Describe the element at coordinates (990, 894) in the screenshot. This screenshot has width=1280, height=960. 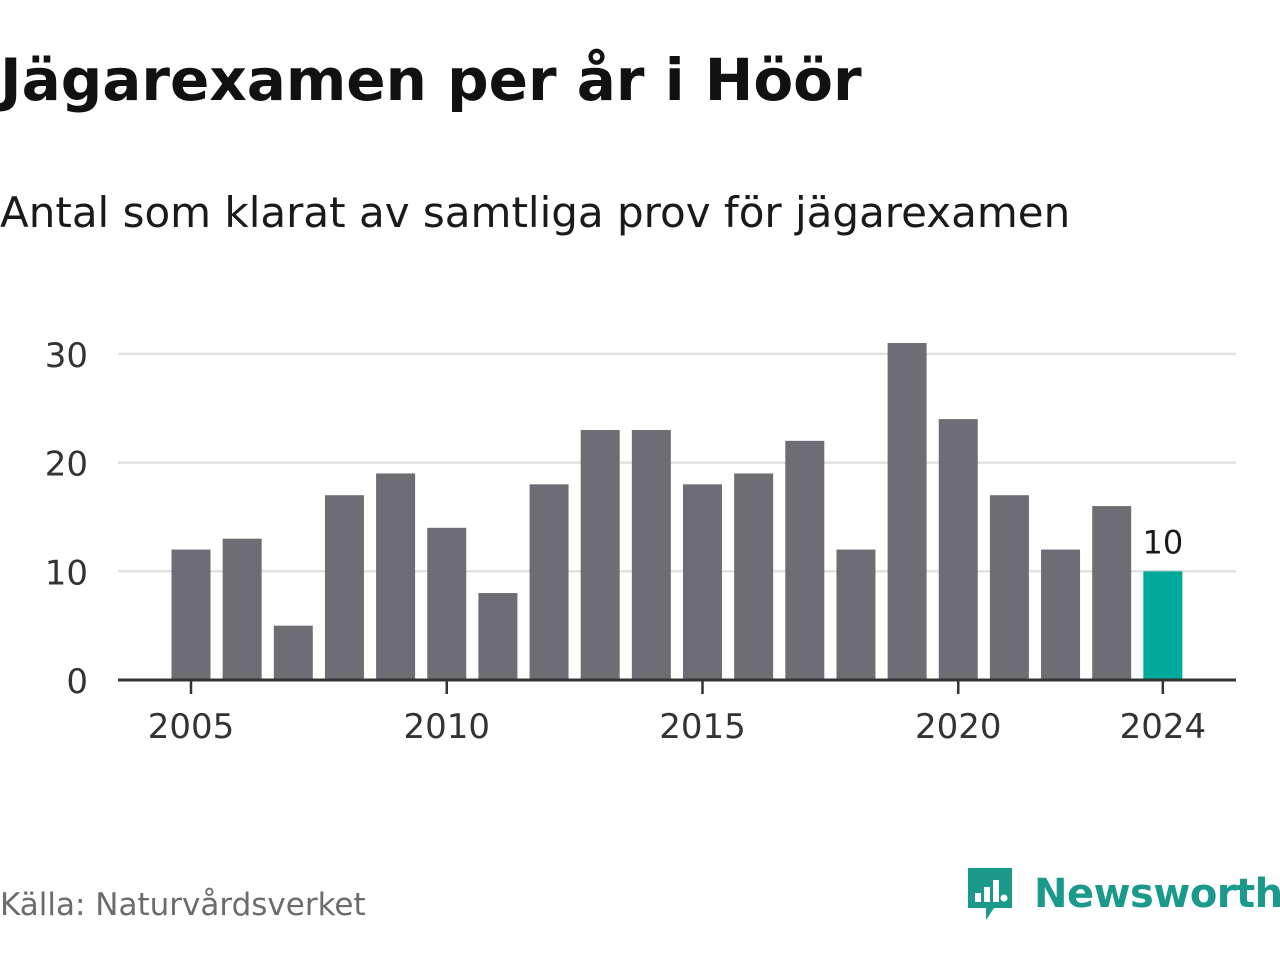
I see `newsworthy-logo-icon` at that location.